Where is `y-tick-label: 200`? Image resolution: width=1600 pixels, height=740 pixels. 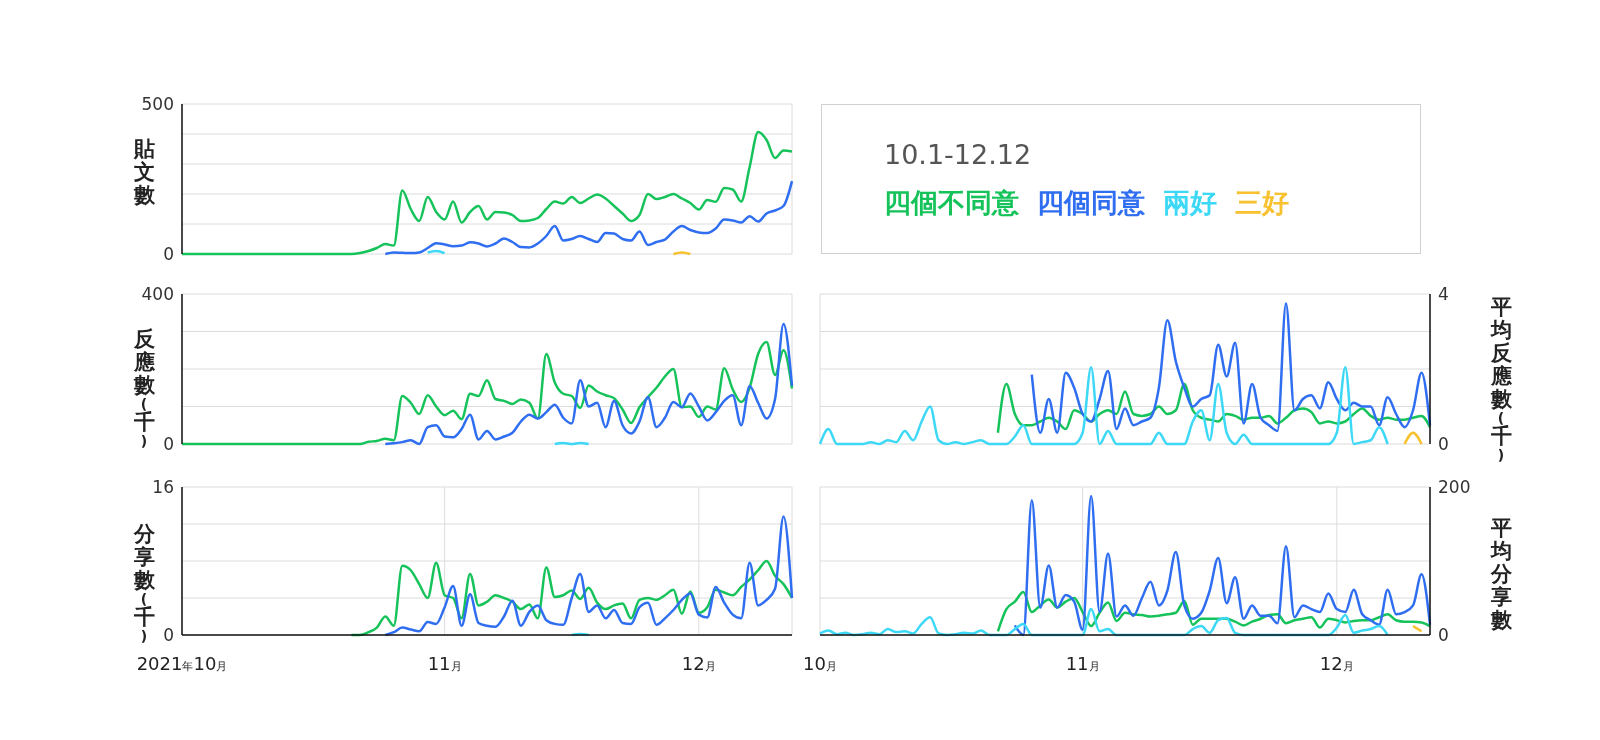
y-tick-label: 200 is located at coordinates (1454, 487).